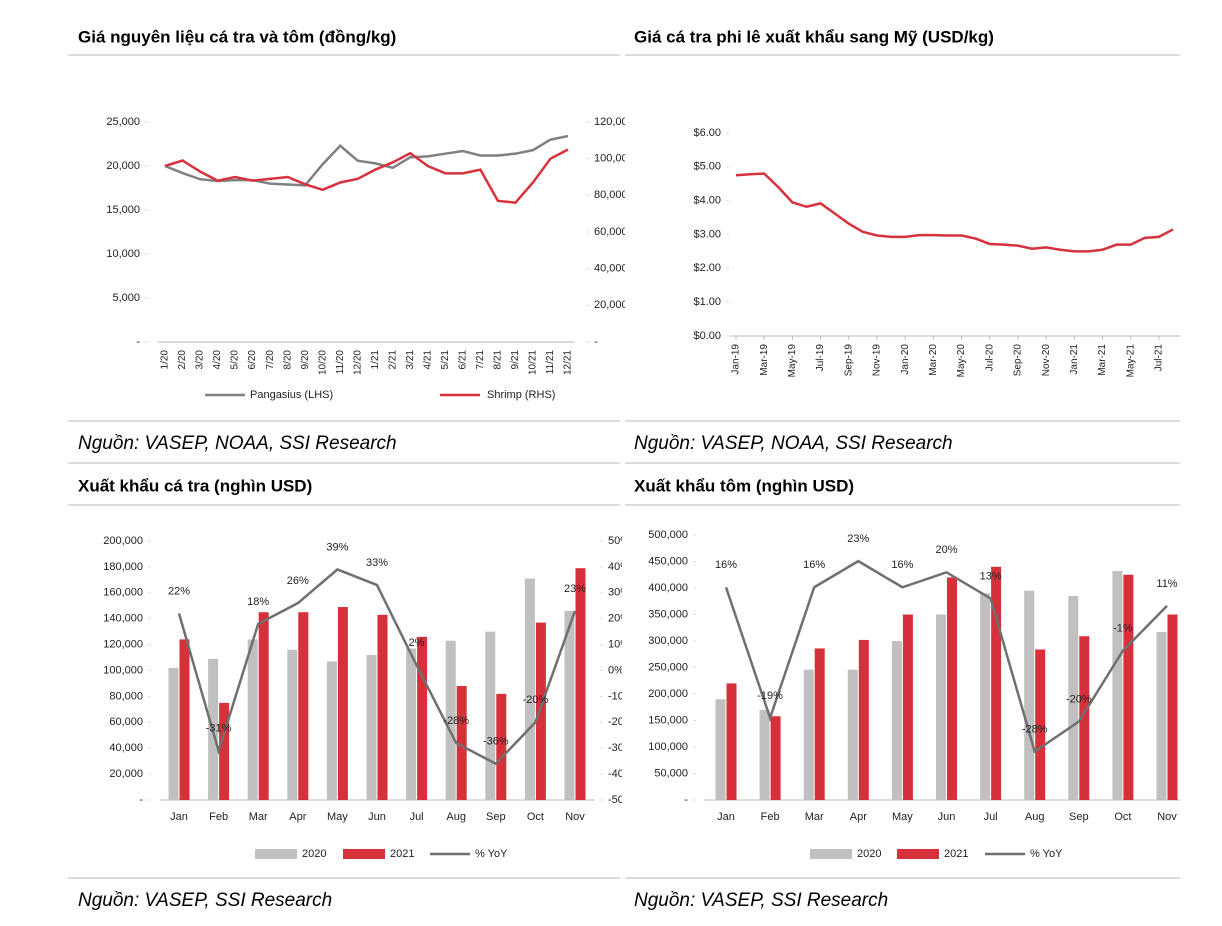  I want to click on data-label: -28%, so click(456, 721).